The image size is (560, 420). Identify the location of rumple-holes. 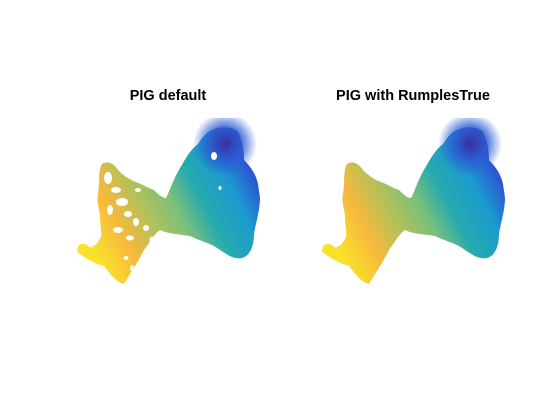
(163, 211).